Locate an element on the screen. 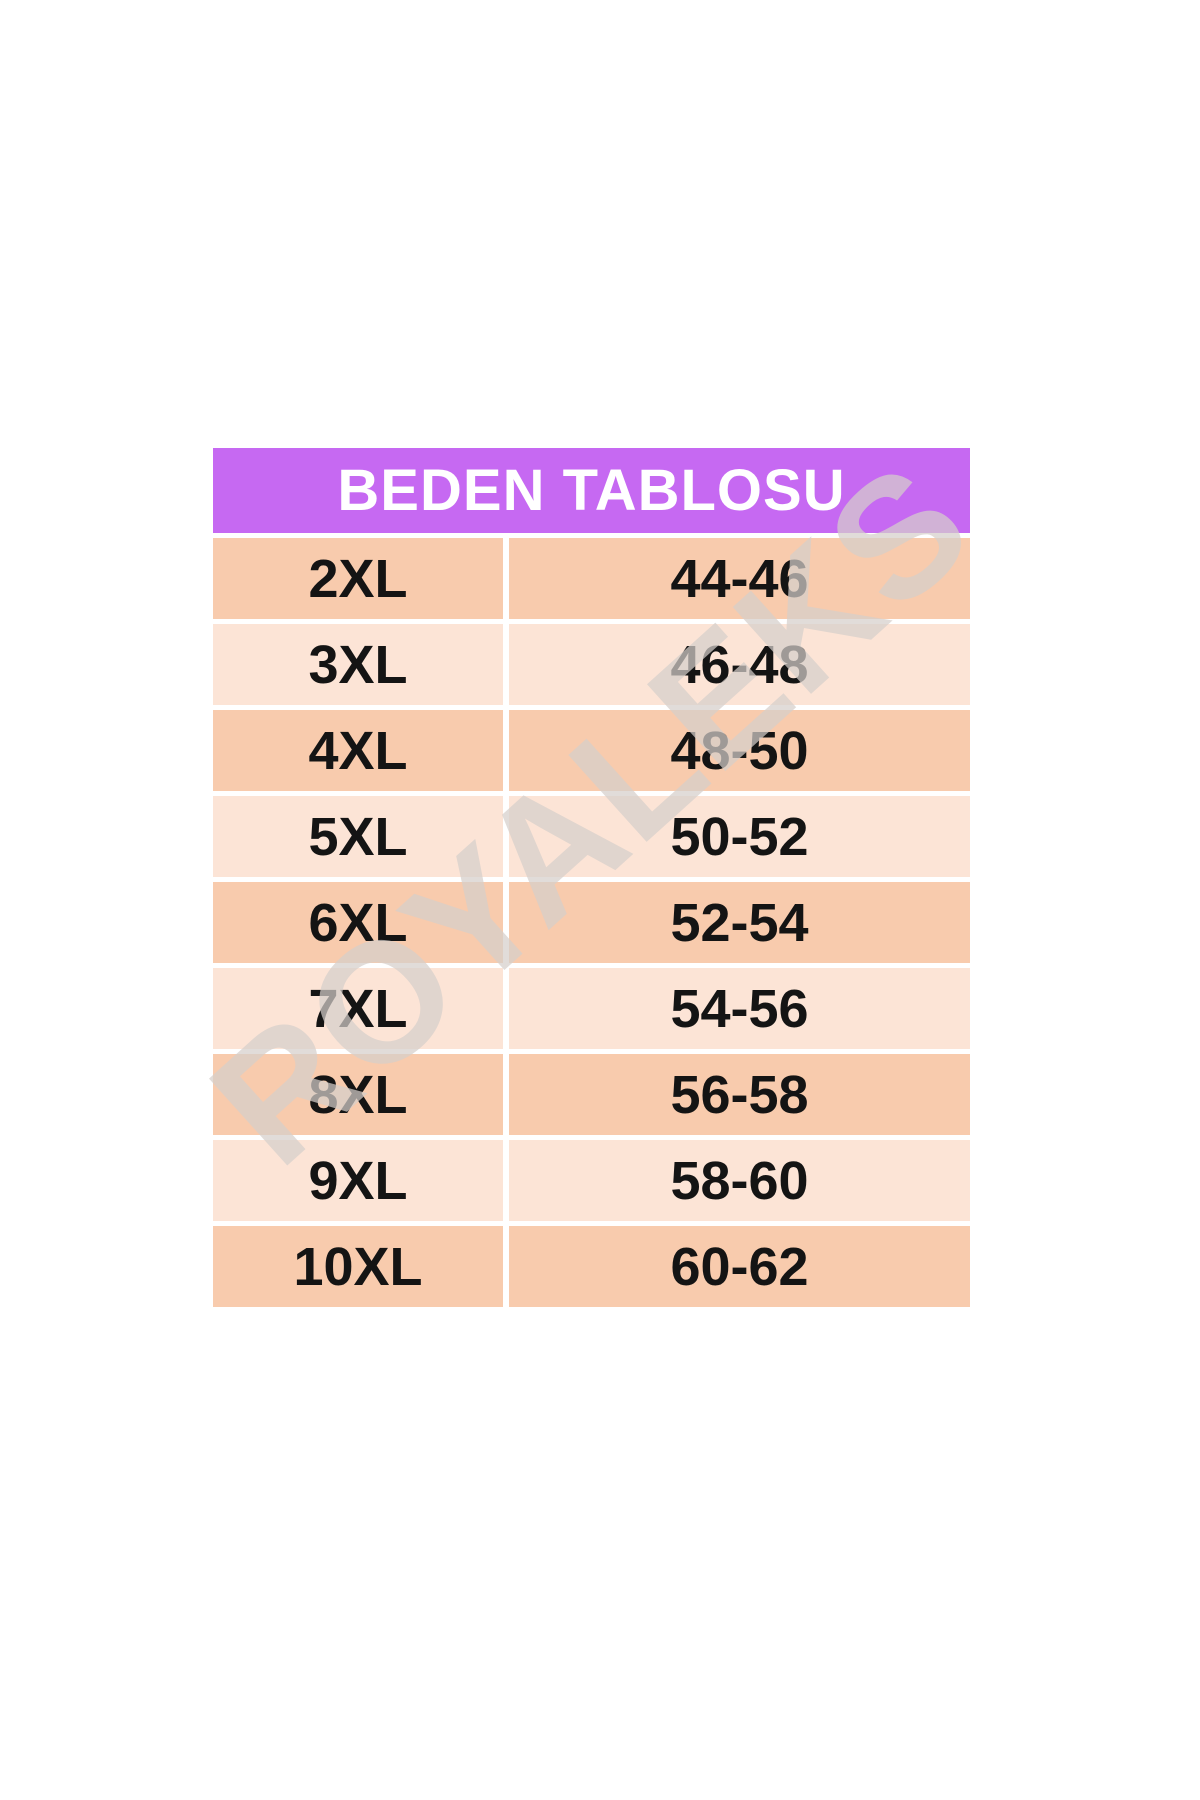 The height and width of the screenshot is (1800, 1200). table-row: 4XL 48-50 is located at coordinates (591, 750).